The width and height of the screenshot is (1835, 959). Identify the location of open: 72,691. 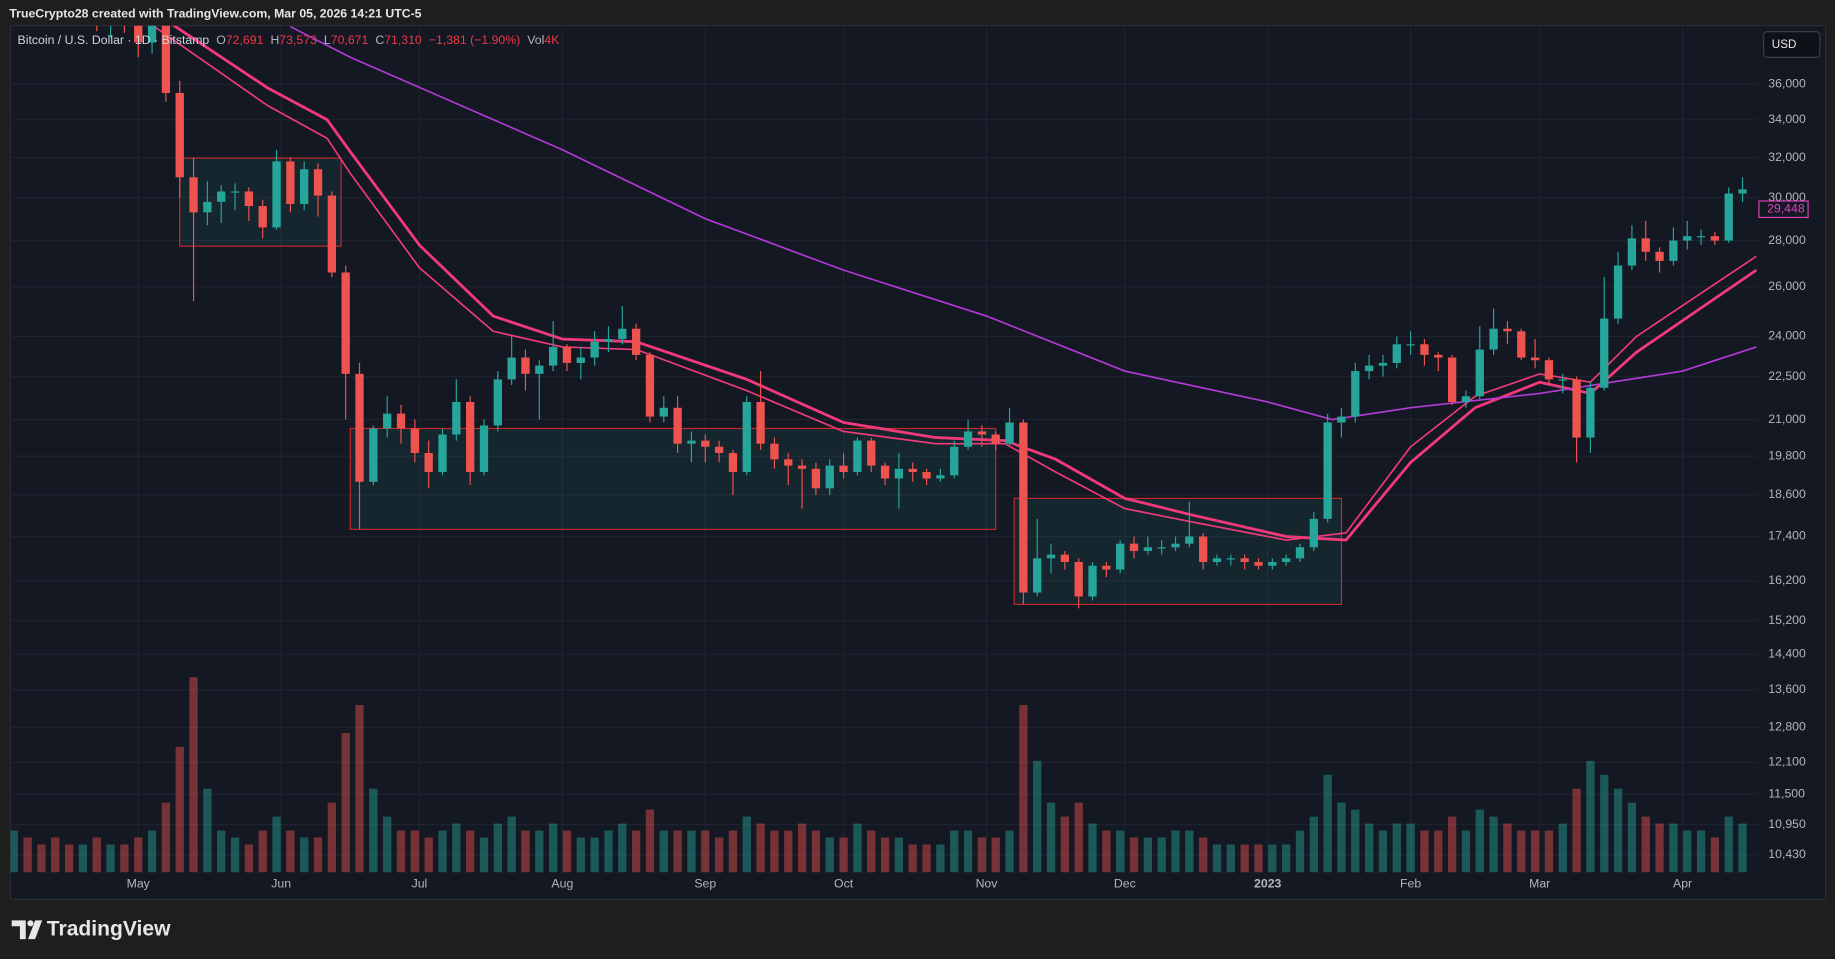
(245, 40).